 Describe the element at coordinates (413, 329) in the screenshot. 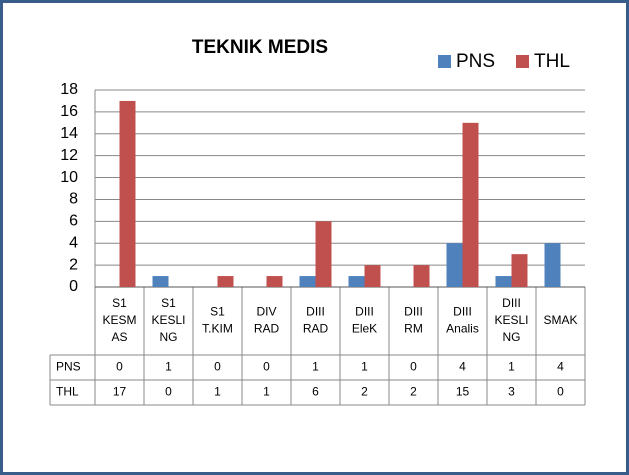

I see `x-tick-label: RM` at that location.